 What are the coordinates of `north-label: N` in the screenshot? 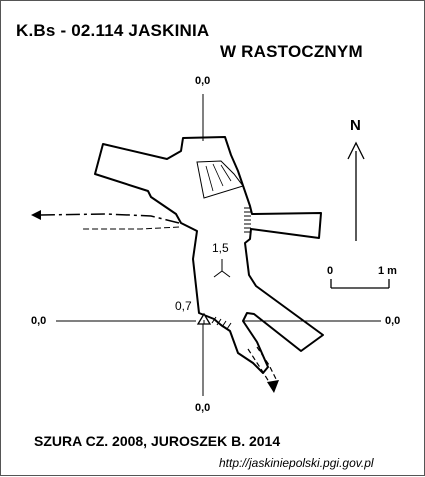 It's located at (355, 125).